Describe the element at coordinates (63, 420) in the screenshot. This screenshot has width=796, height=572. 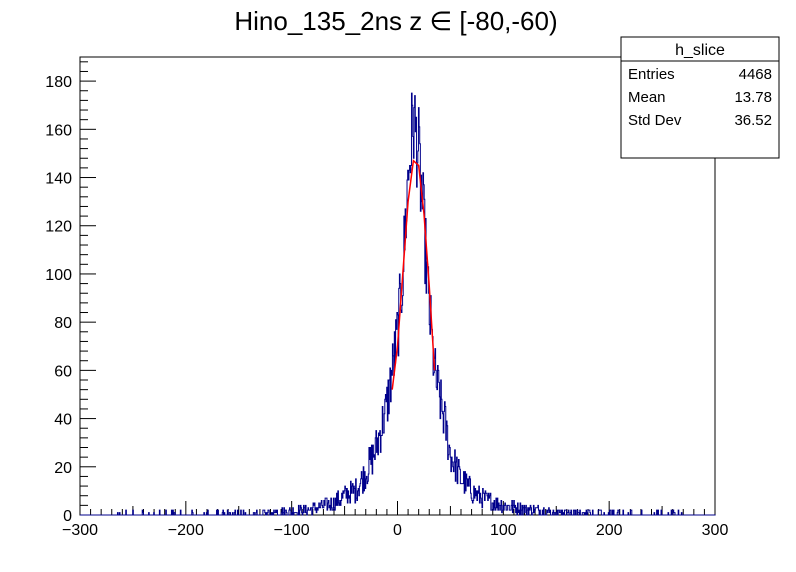
I see `y-tick-label: 40` at that location.